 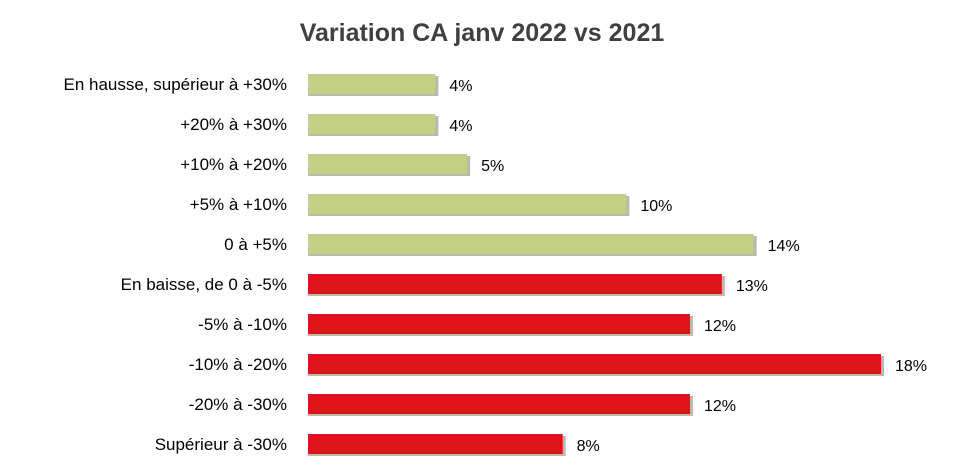 I want to click on category-label: +10% à +20%, so click(x=233, y=164).